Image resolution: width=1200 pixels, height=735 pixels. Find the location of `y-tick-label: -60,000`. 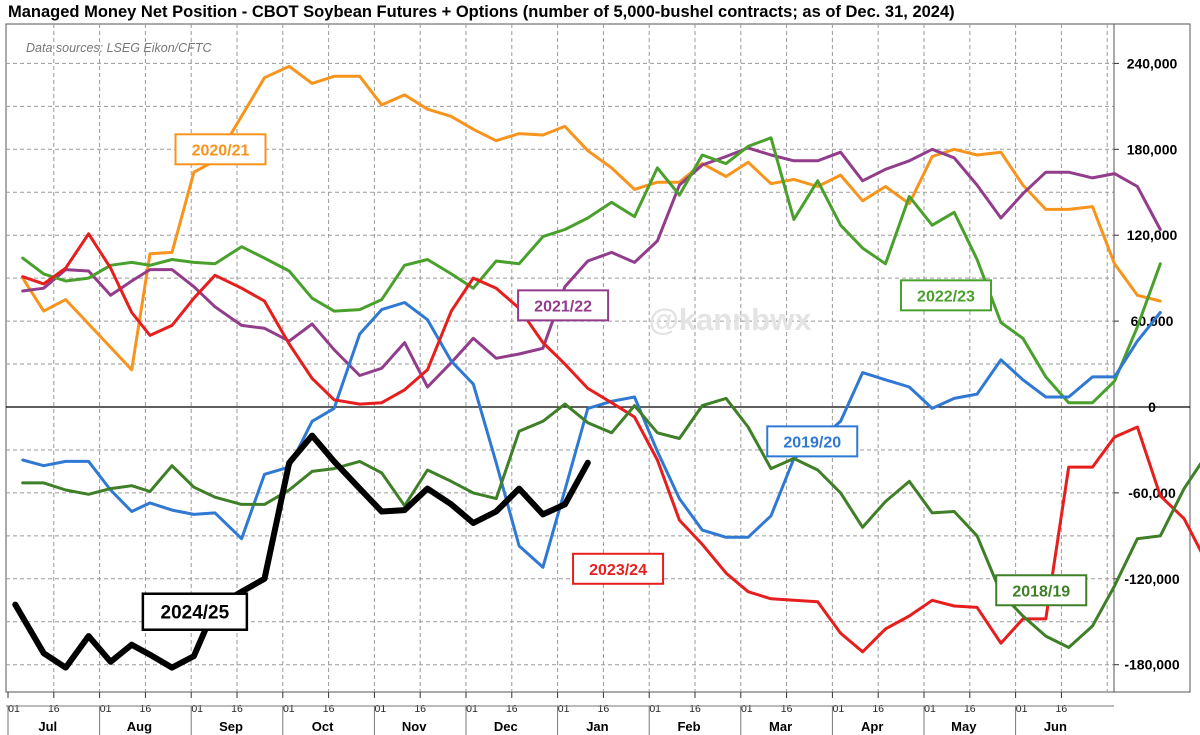

y-tick-label: -60,000 is located at coordinates (1152, 493).